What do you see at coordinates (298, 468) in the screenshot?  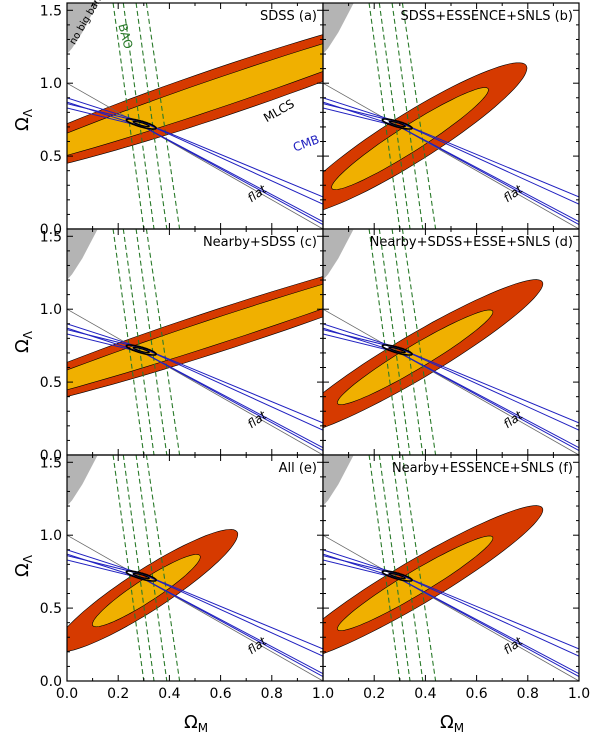 I see `panel-title: All (e)` at bounding box center [298, 468].